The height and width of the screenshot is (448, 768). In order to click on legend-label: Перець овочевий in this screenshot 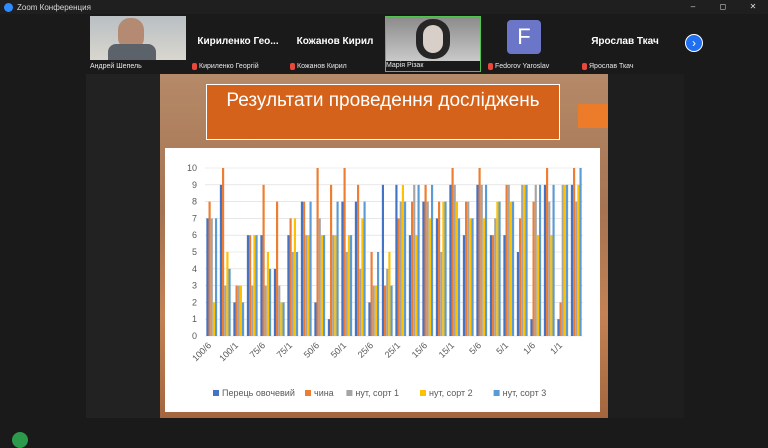, I will do `click(258, 393)`.